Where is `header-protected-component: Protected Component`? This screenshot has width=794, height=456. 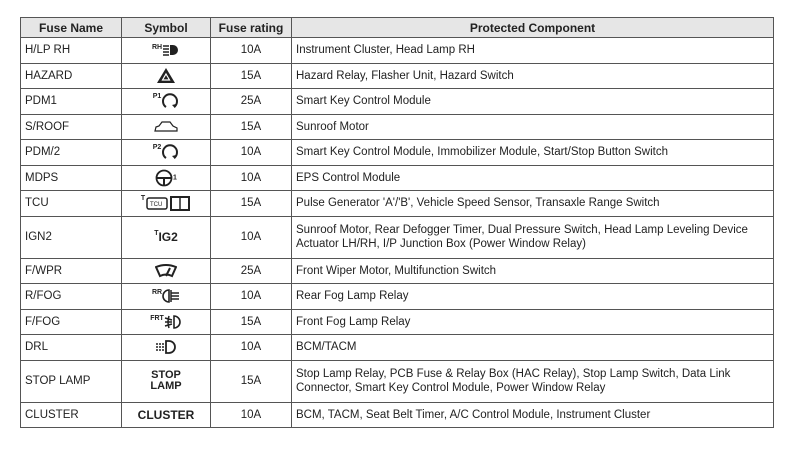
header-protected-component: Protected Component is located at coordinates (532, 27).